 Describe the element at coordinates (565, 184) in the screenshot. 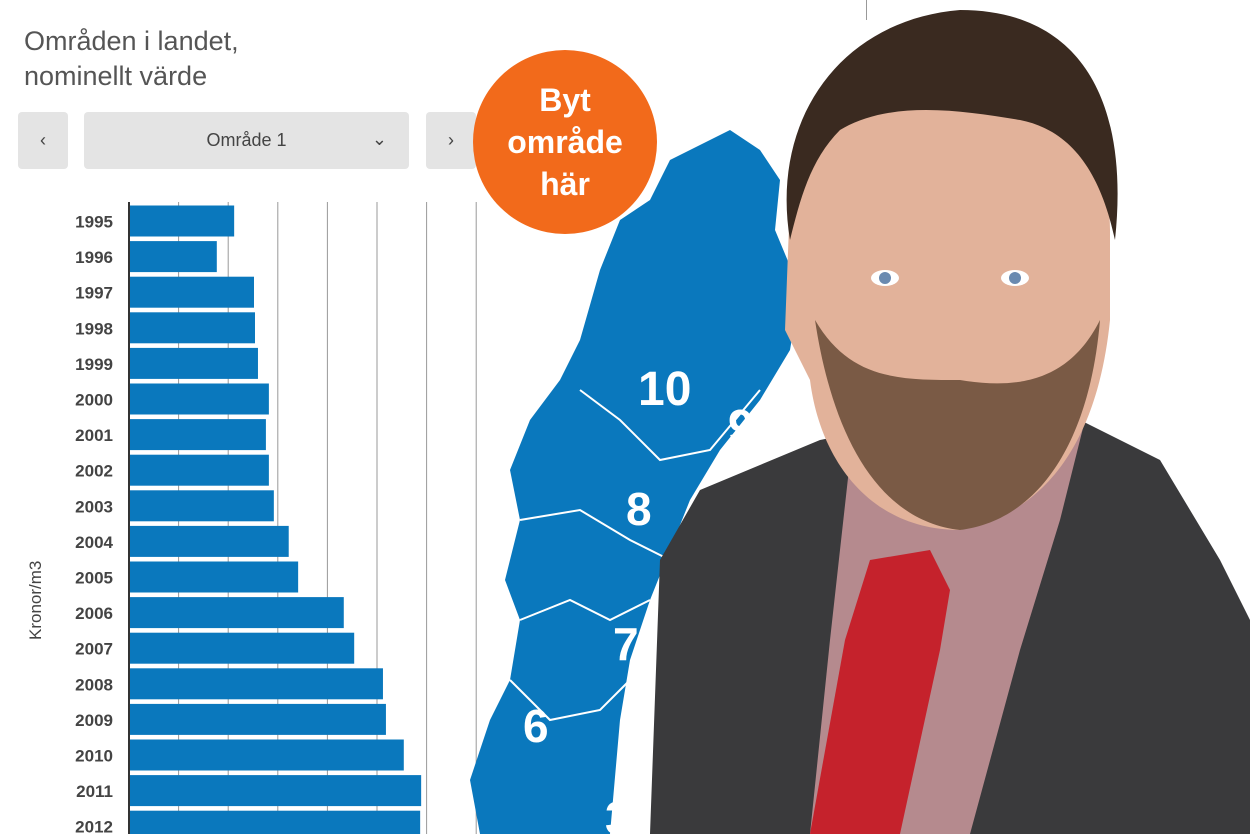

I see `callout-line-3: här` at that location.